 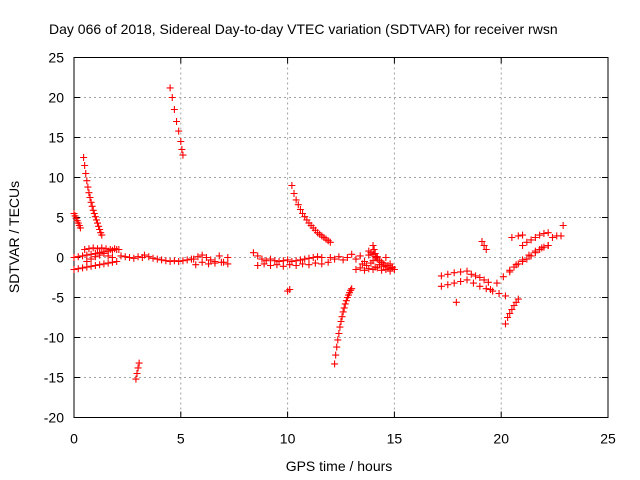 What do you see at coordinates (288, 439) in the screenshot?
I see `x-tick-label: 10` at bounding box center [288, 439].